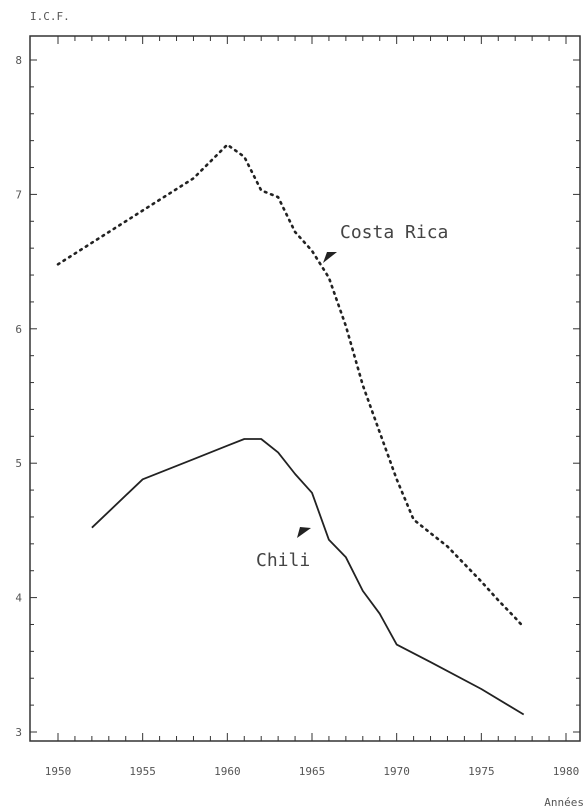 The height and width of the screenshot is (811, 586). What do you see at coordinates (18, 194) in the screenshot?
I see `y-tick-label: 7` at bounding box center [18, 194].